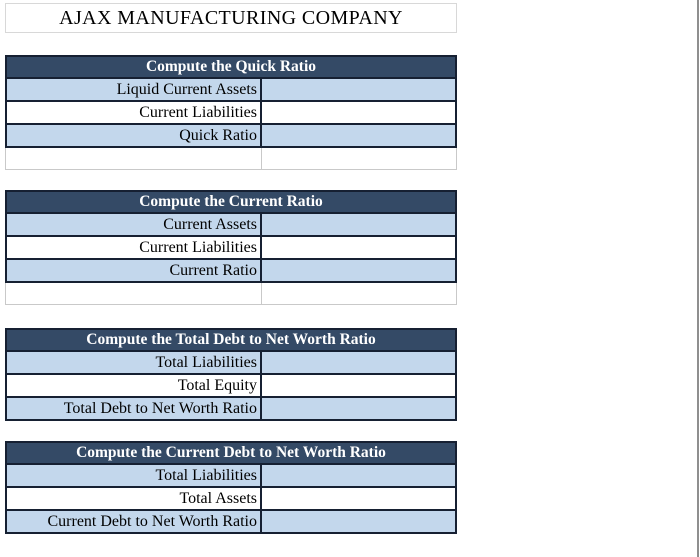 This screenshot has width=700, height=557. What do you see at coordinates (698, 278) in the screenshot?
I see `page-edge-line` at bounding box center [698, 278].